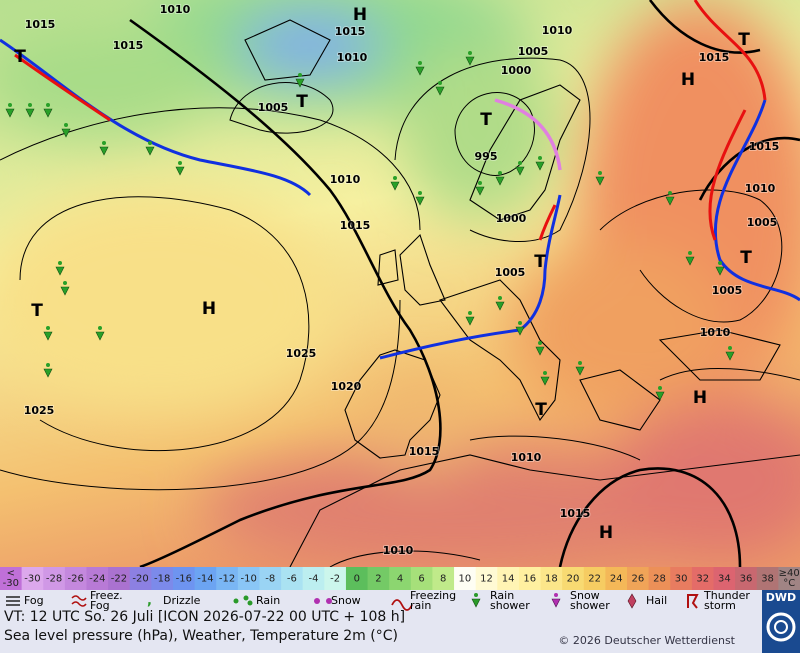  I want to click on scale-label: -12, so click(227, 579).